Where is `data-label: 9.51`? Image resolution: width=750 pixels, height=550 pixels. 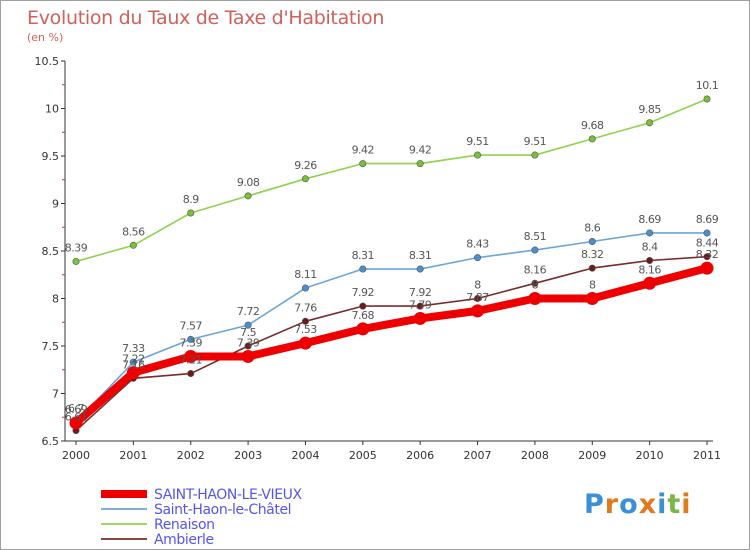
data-label: 9.51 is located at coordinates (477, 141).